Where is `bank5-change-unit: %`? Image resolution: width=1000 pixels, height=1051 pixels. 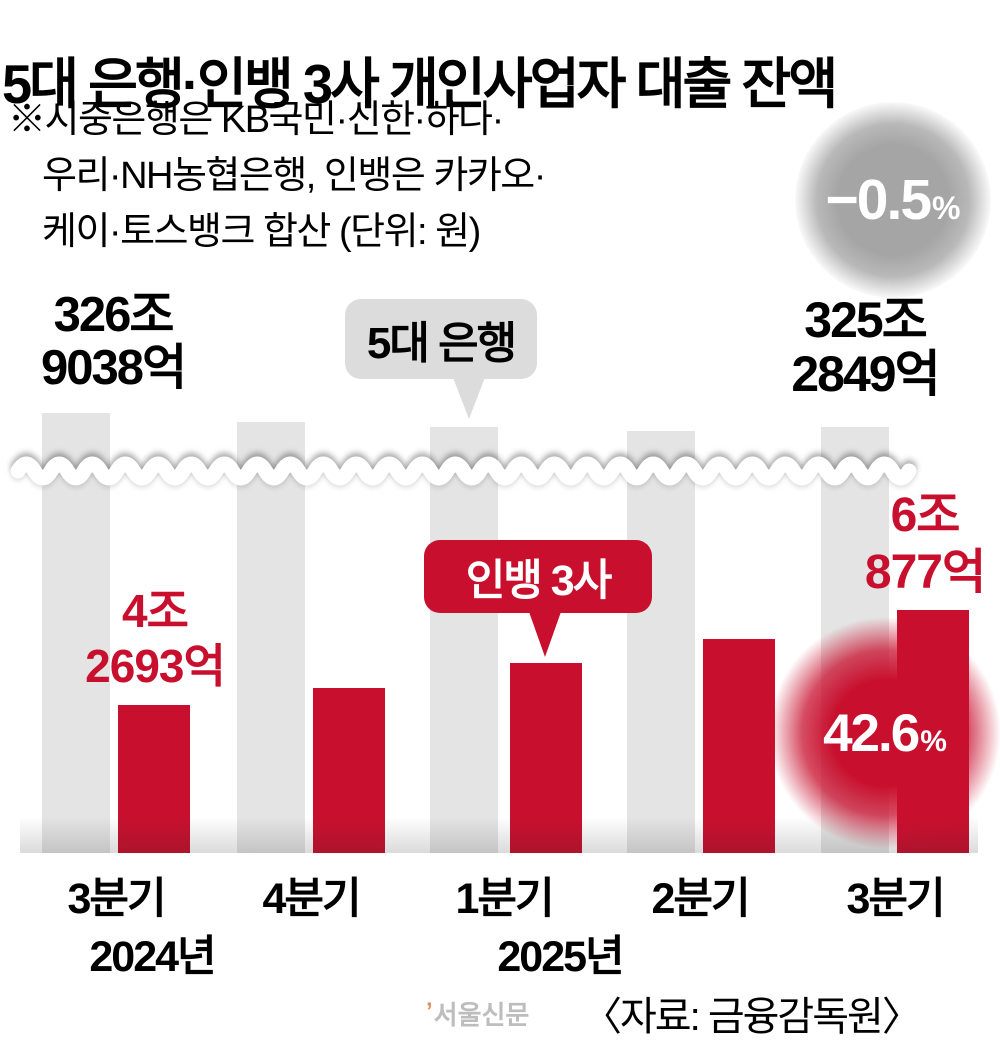
bank5-change-unit: % is located at coordinates (946, 207).